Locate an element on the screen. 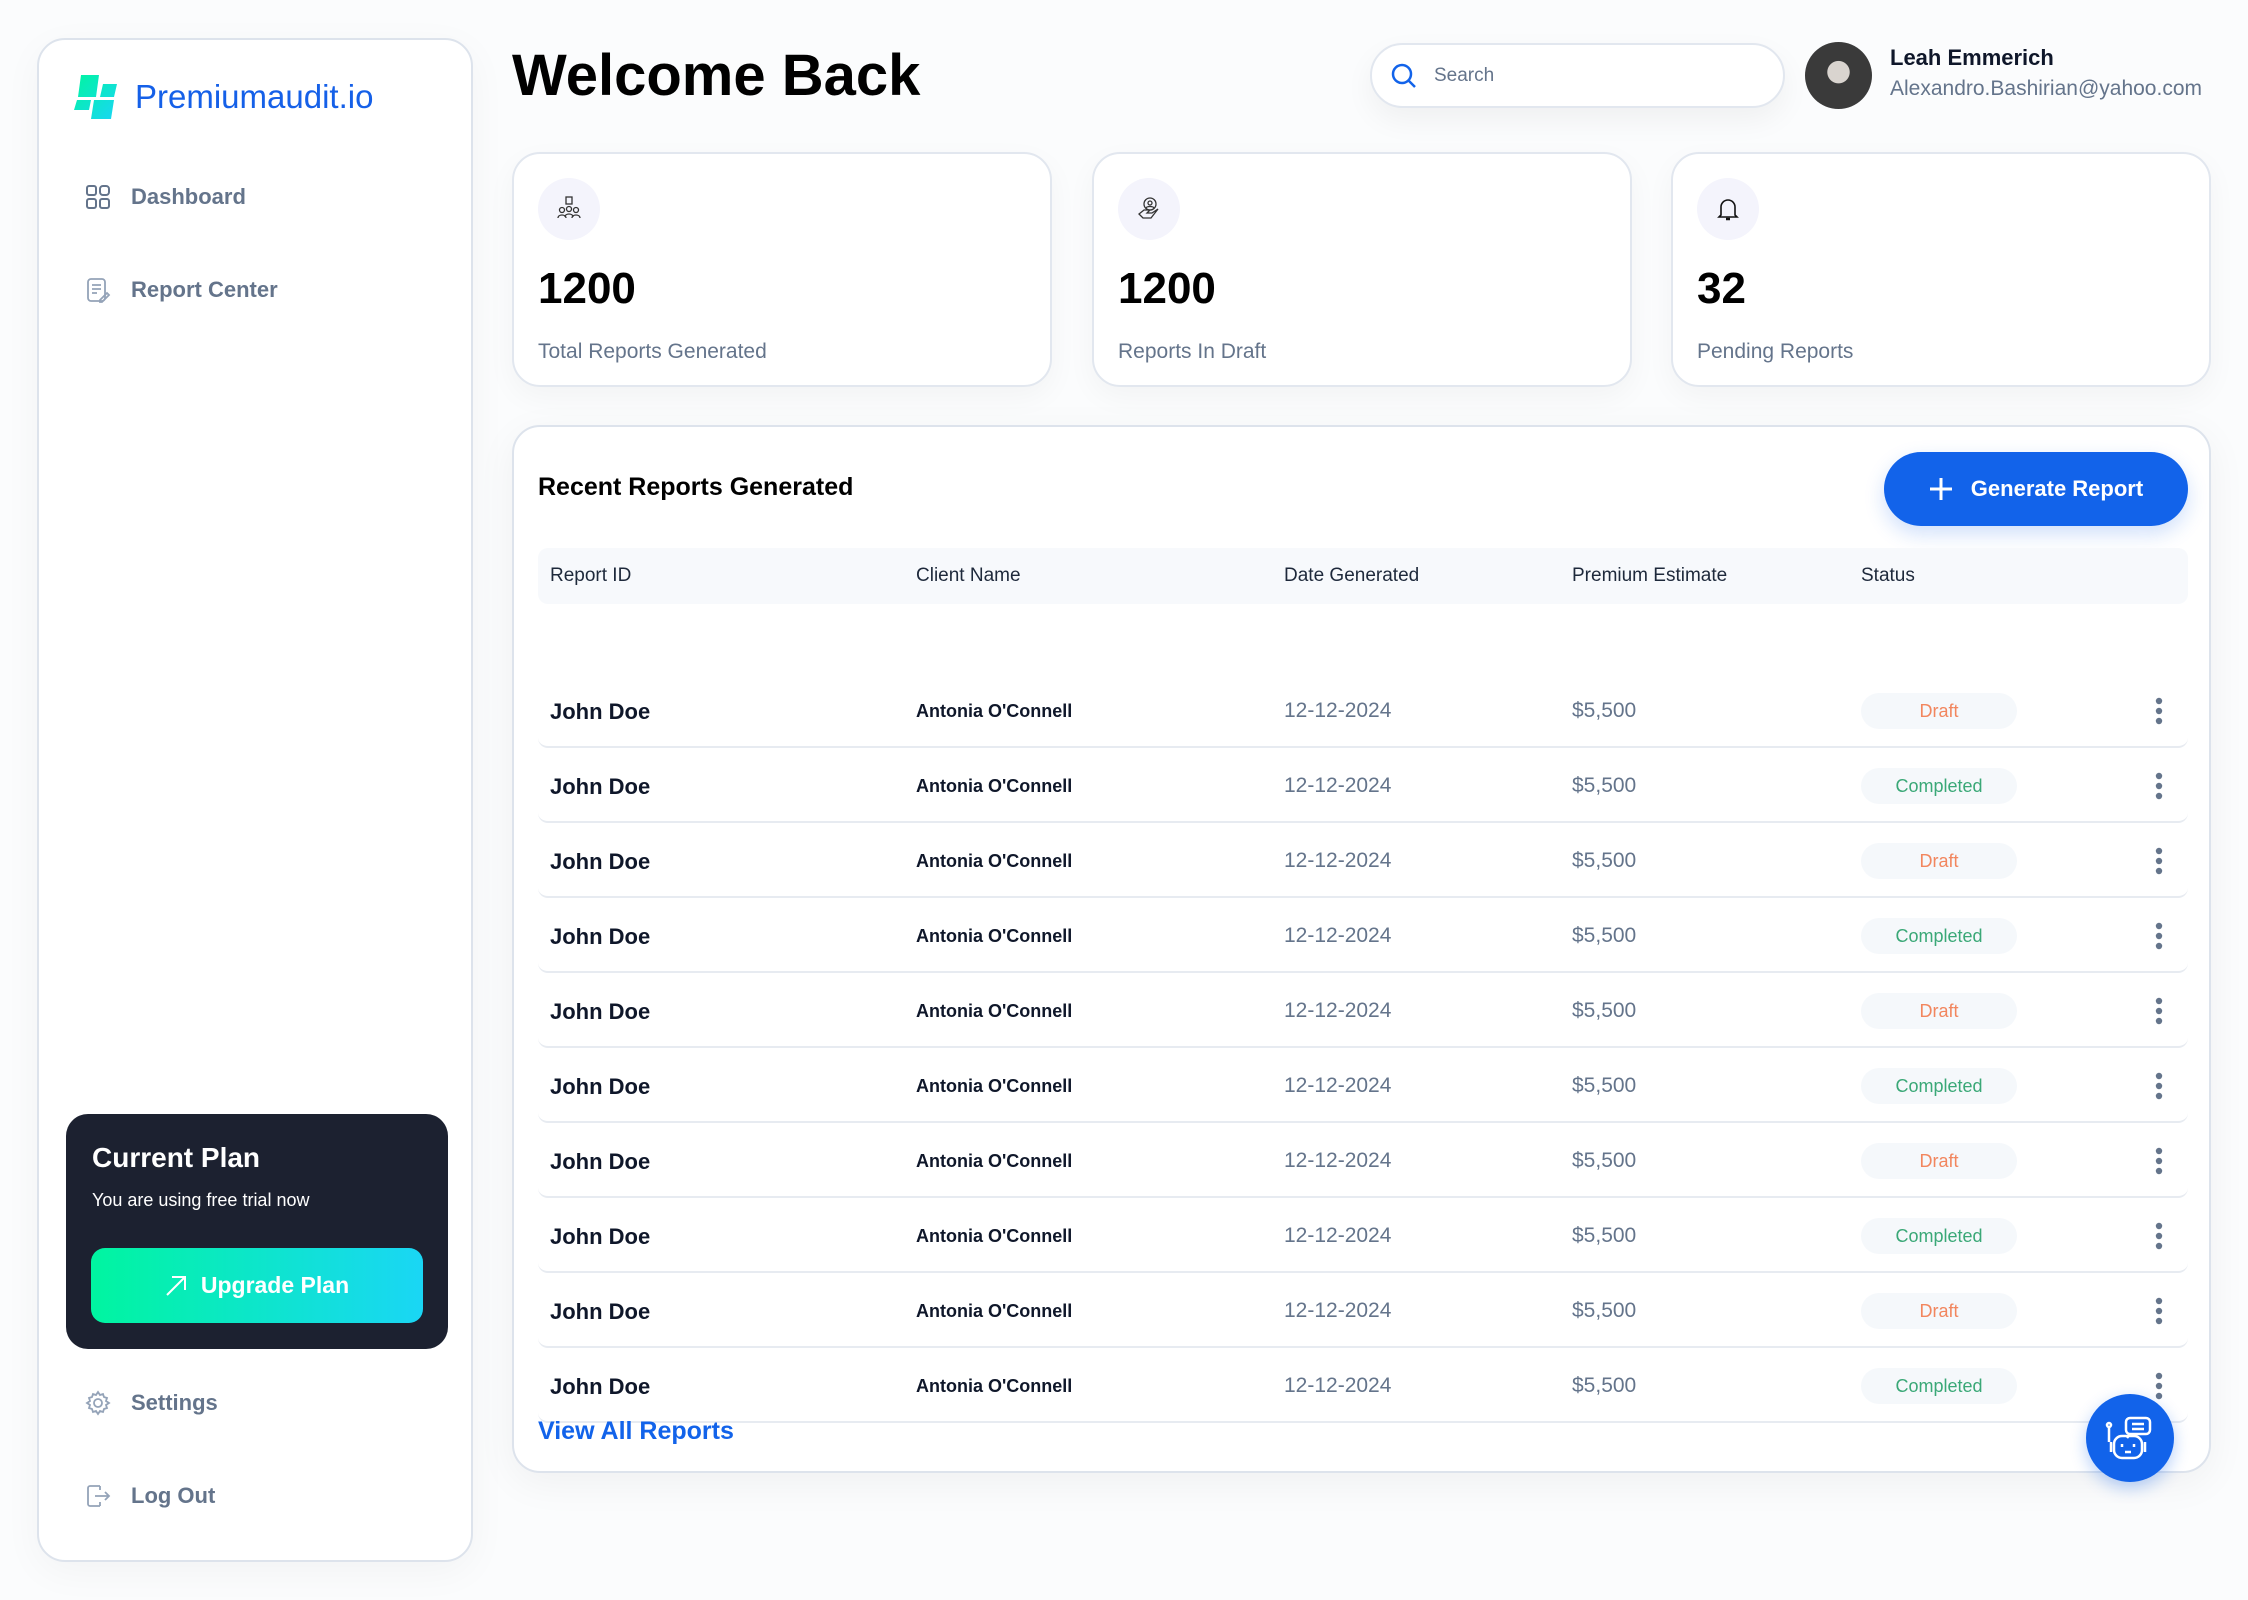 This screenshot has width=2248, height=1600. arrow-up-right-icon is located at coordinates (176, 1285).